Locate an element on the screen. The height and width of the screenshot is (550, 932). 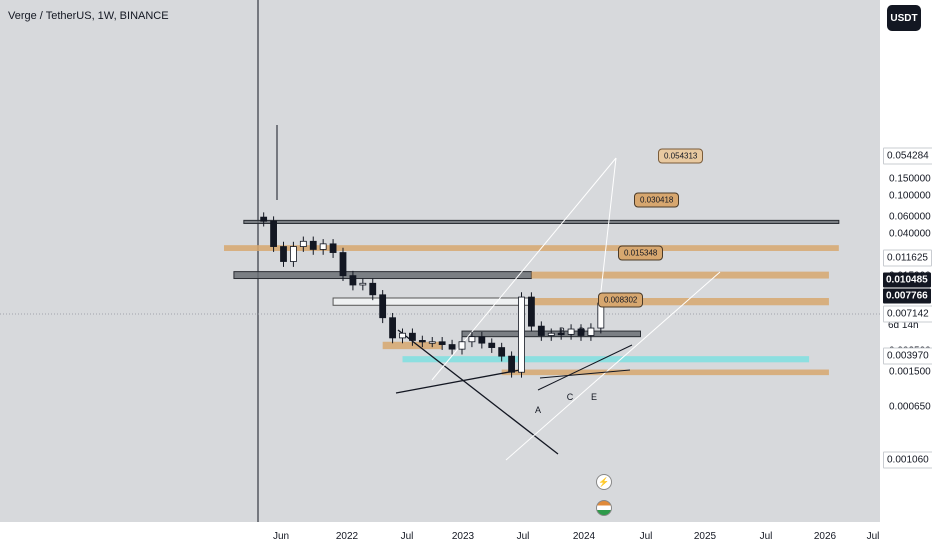
pattern-point-label: D is located at coordinates (582, 331).